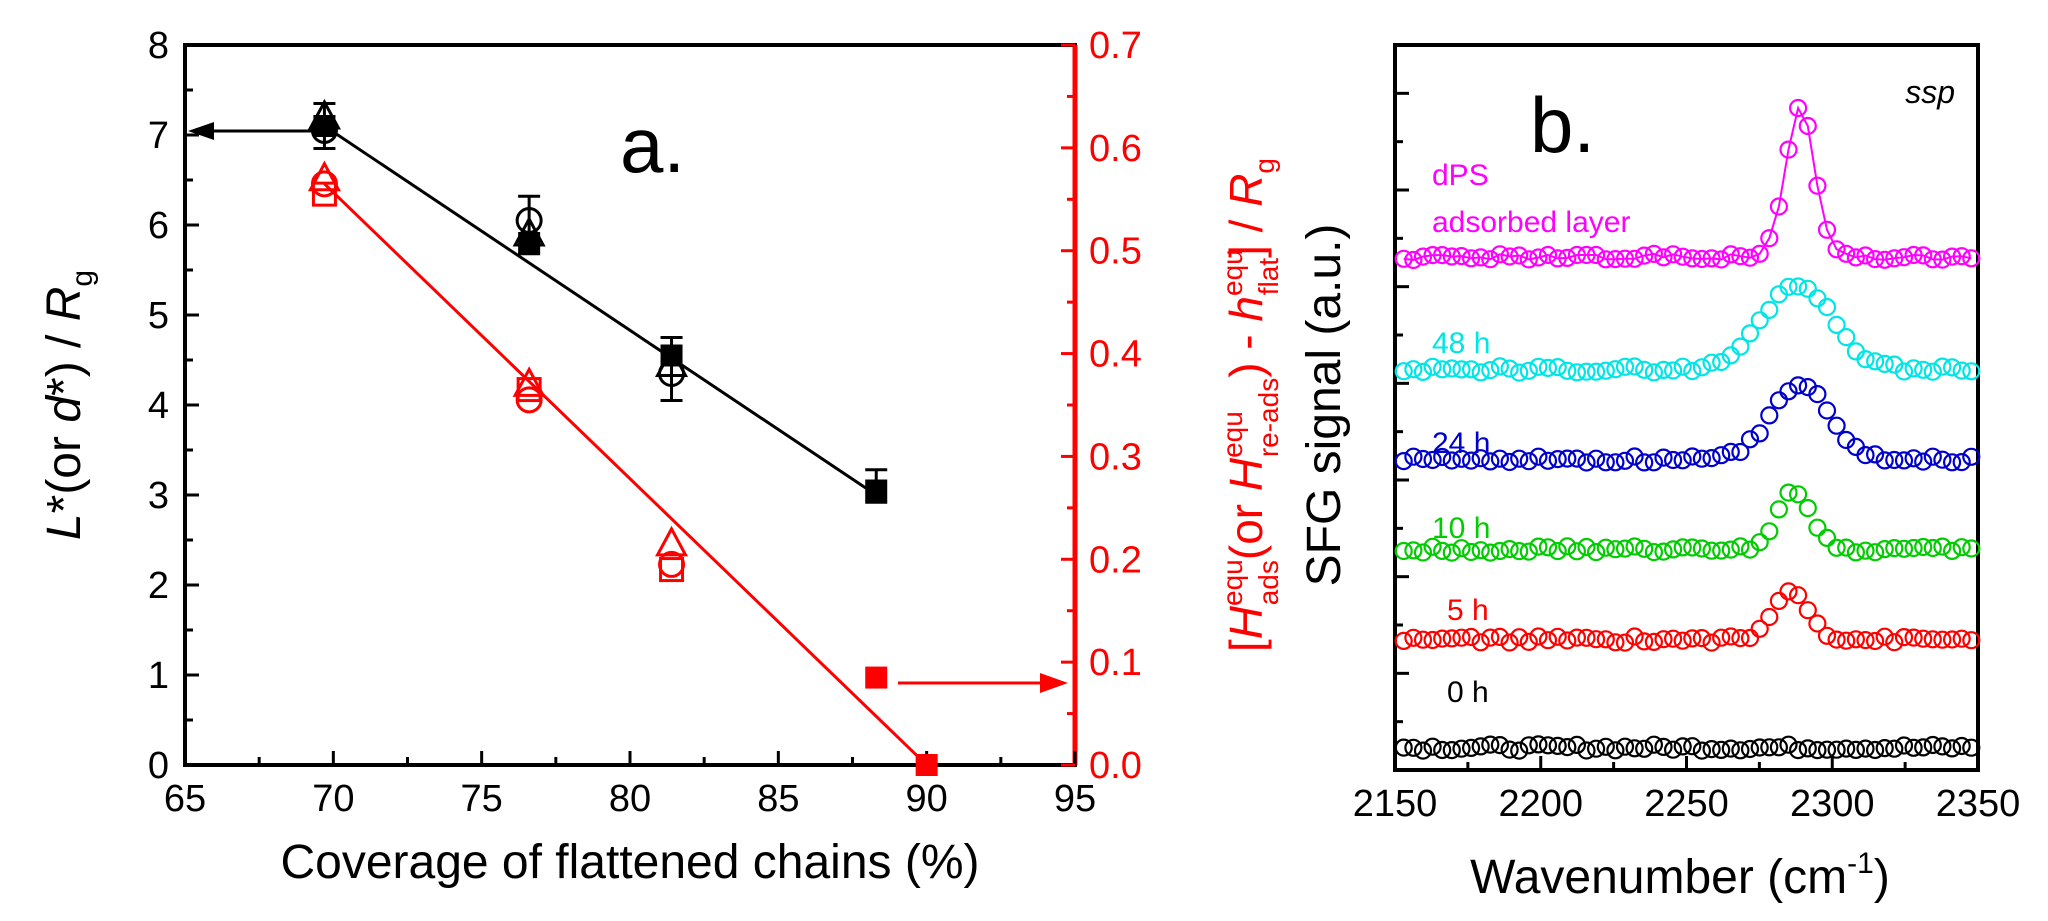 This screenshot has width=2048, height=921. Describe the element at coordinates (1115, 560) in the screenshot. I see `right-tick-label: 0.2` at that location.